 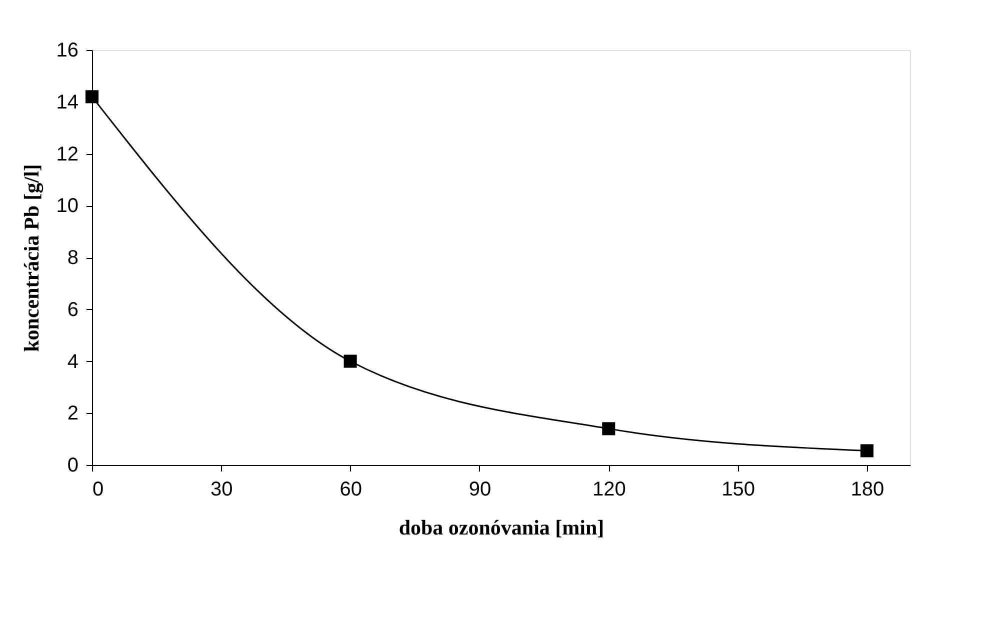 I want to click on y-tick-label: 6, so click(x=72, y=309).